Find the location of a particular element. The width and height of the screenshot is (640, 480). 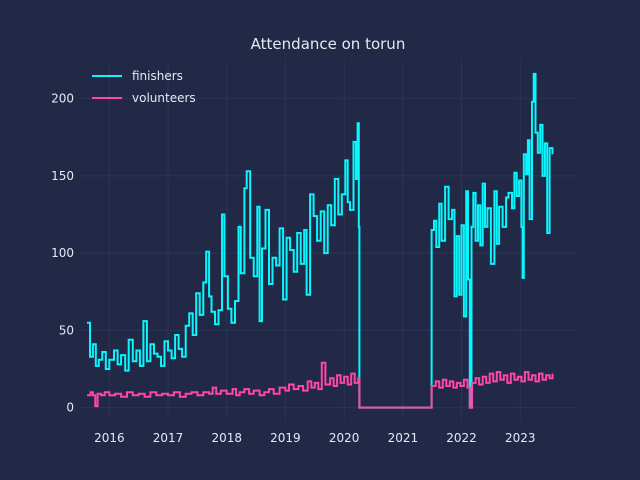

series-line-volunteers is located at coordinates (320, 385).